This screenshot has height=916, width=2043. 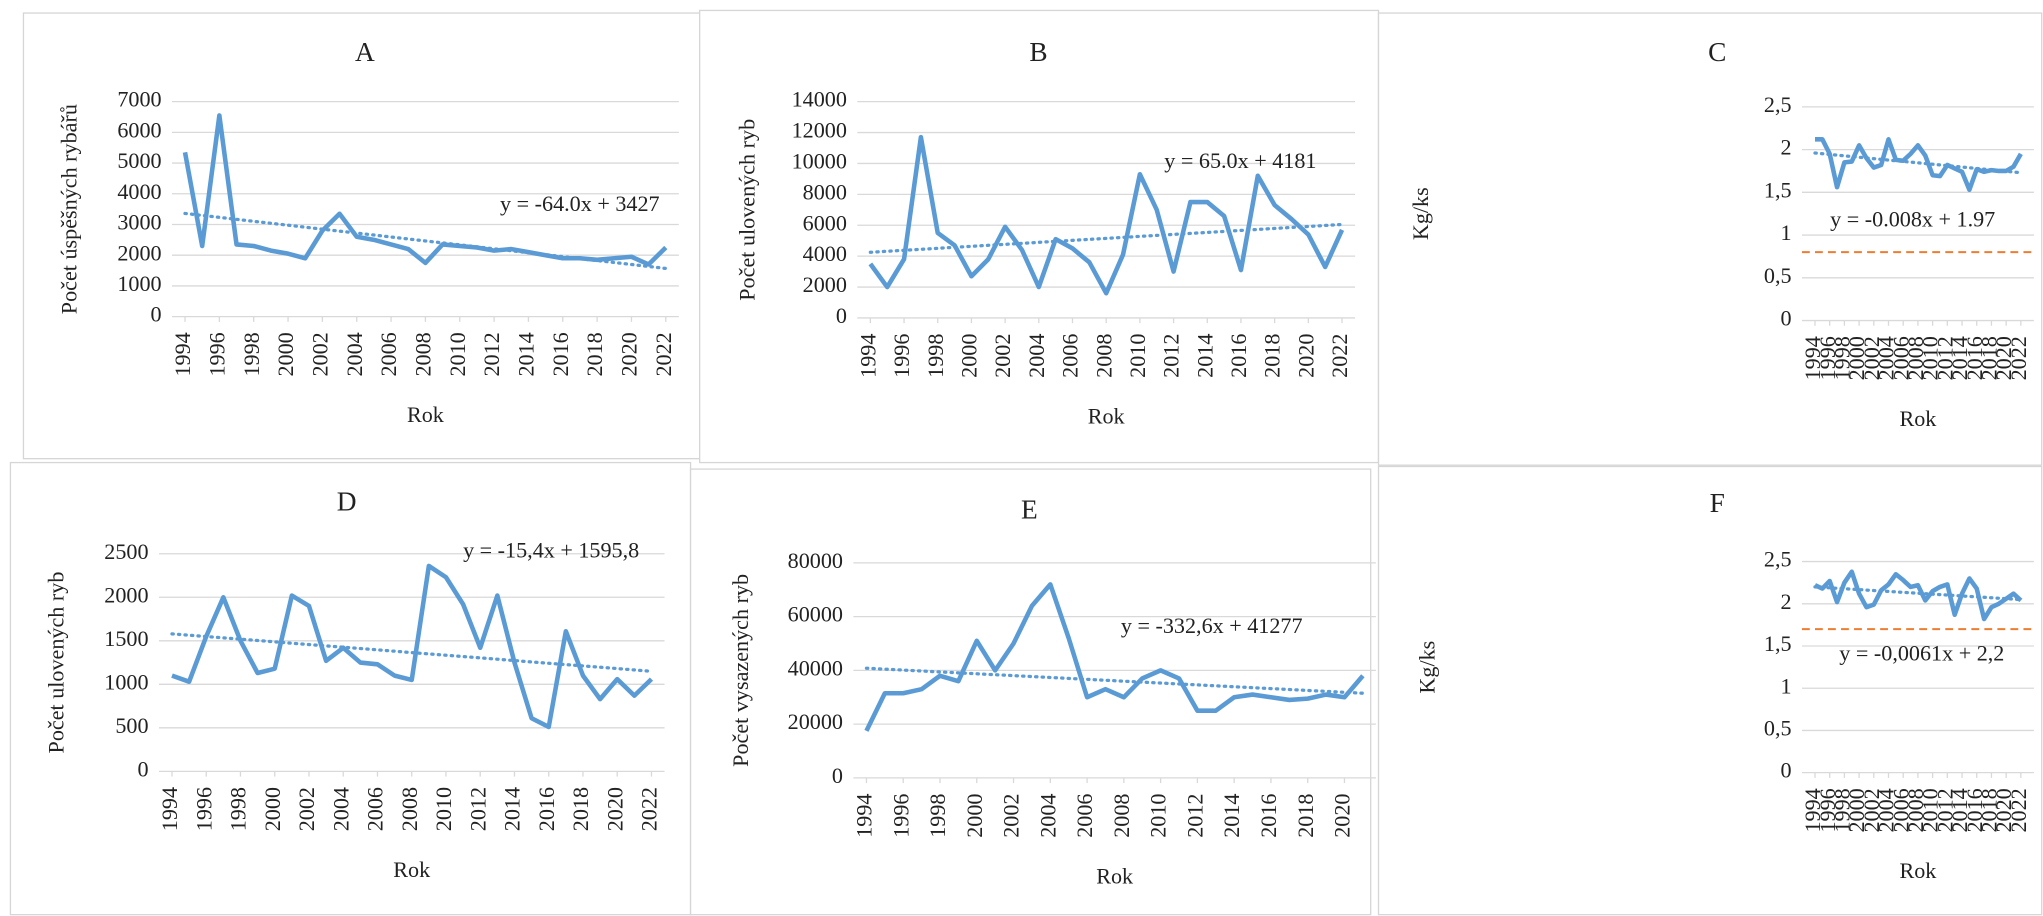 What do you see at coordinates (1029, 509) in the screenshot?
I see `chart-title: E` at bounding box center [1029, 509].